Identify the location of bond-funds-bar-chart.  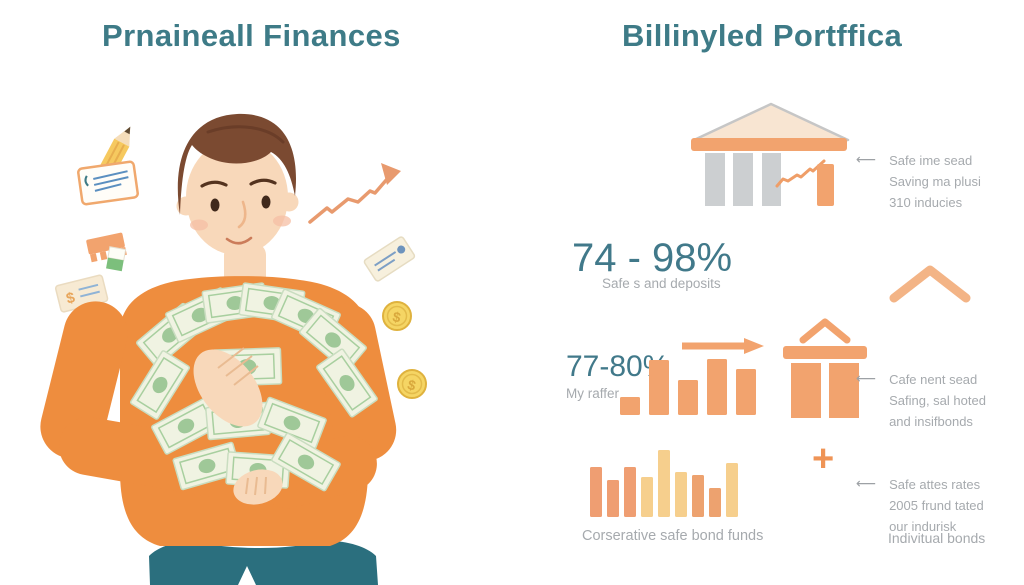
(664, 483).